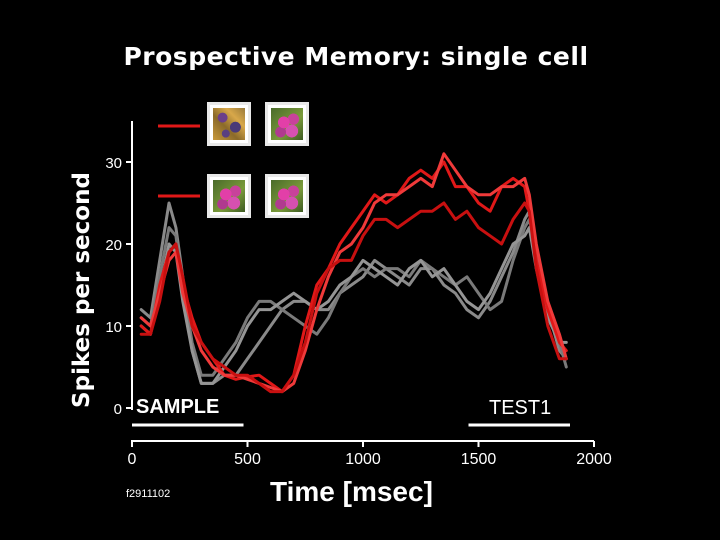 The width and height of the screenshot is (720, 540). Describe the element at coordinates (177, 407) in the screenshot. I see `sample-label: SAMPLE` at that location.